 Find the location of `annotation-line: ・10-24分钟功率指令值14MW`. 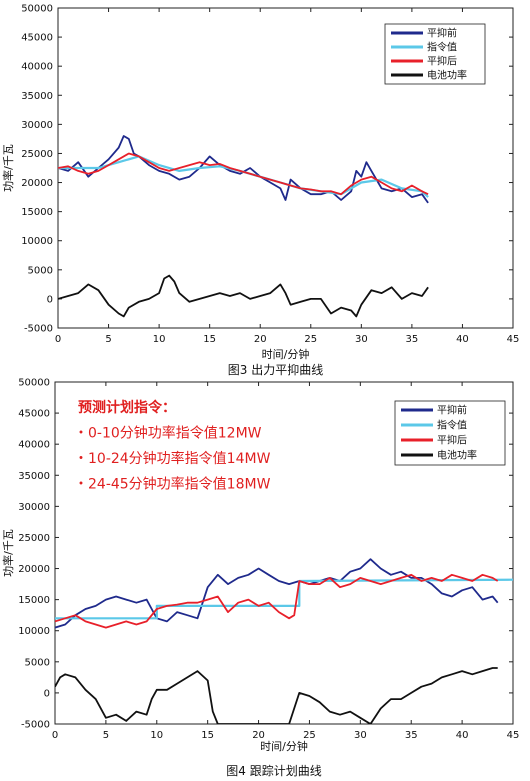

annotation-line: ・10-24分钟功率指令值14MW is located at coordinates (172, 458).